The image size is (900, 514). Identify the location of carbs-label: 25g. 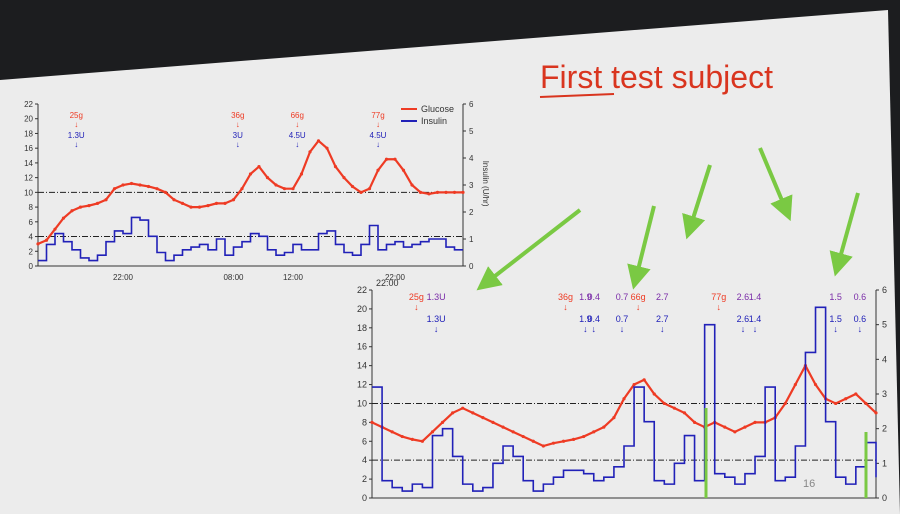
(76, 115).